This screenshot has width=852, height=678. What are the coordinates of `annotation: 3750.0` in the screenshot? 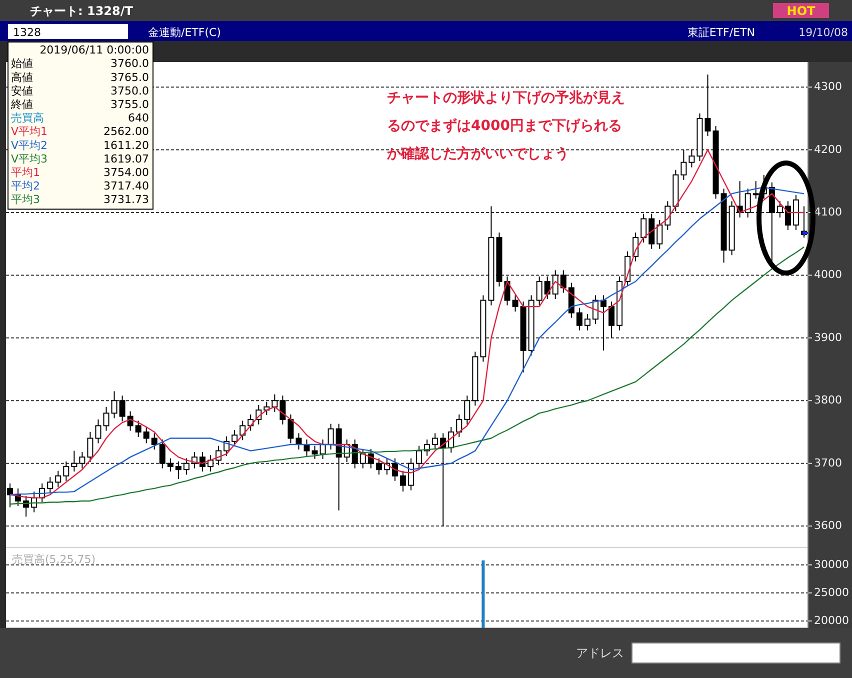 It's located at (129, 91).